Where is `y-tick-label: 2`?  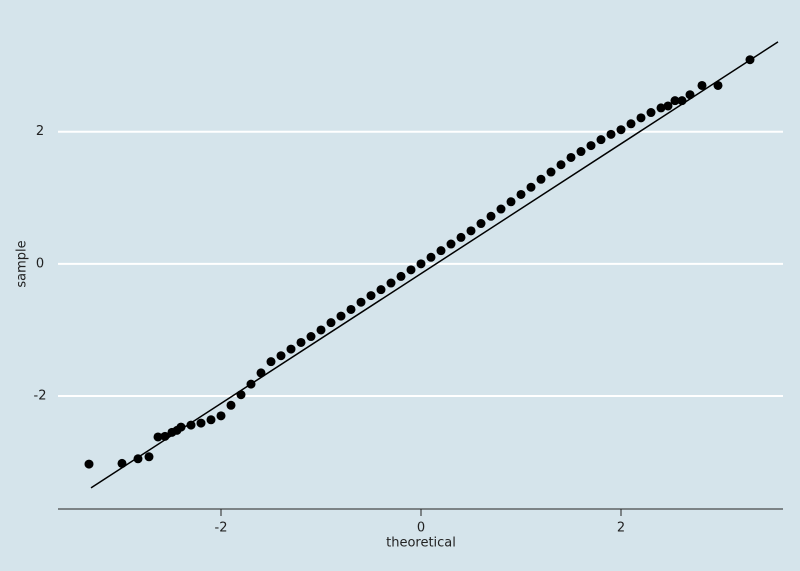 y-tick-label: 2 is located at coordinates (40, 131).